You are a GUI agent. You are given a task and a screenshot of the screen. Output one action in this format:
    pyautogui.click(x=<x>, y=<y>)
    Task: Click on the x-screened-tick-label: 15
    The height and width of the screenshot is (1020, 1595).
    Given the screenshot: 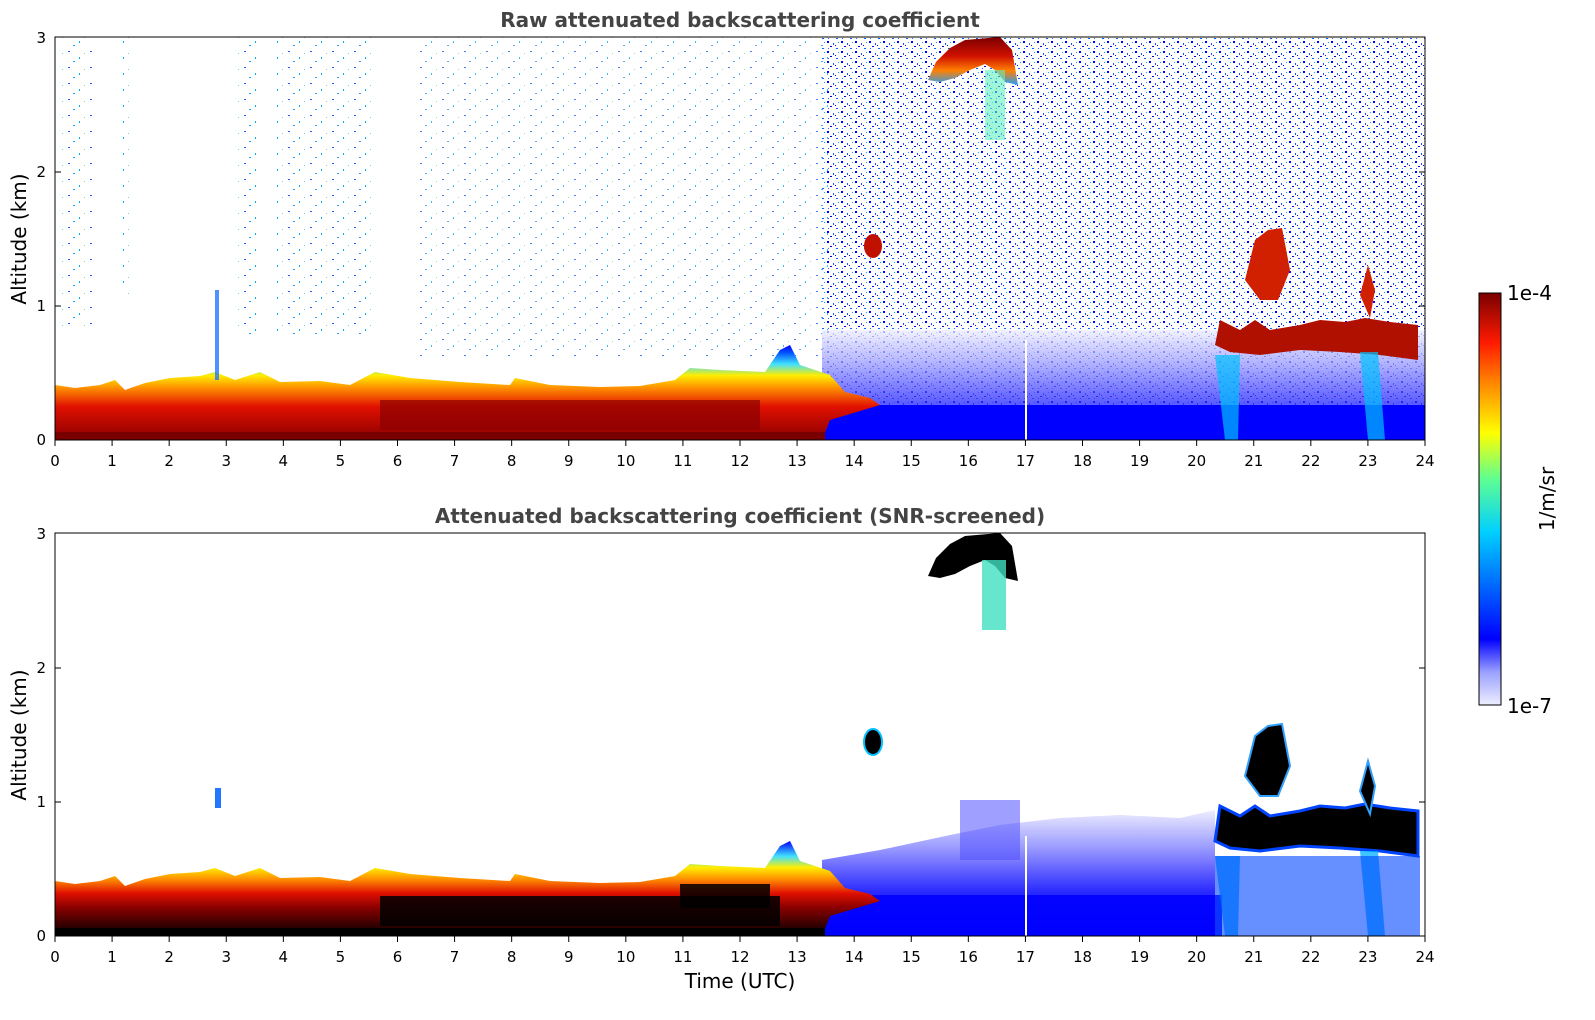 What is the action you would take?
    pyautogui.click(x=911, y=957)
    